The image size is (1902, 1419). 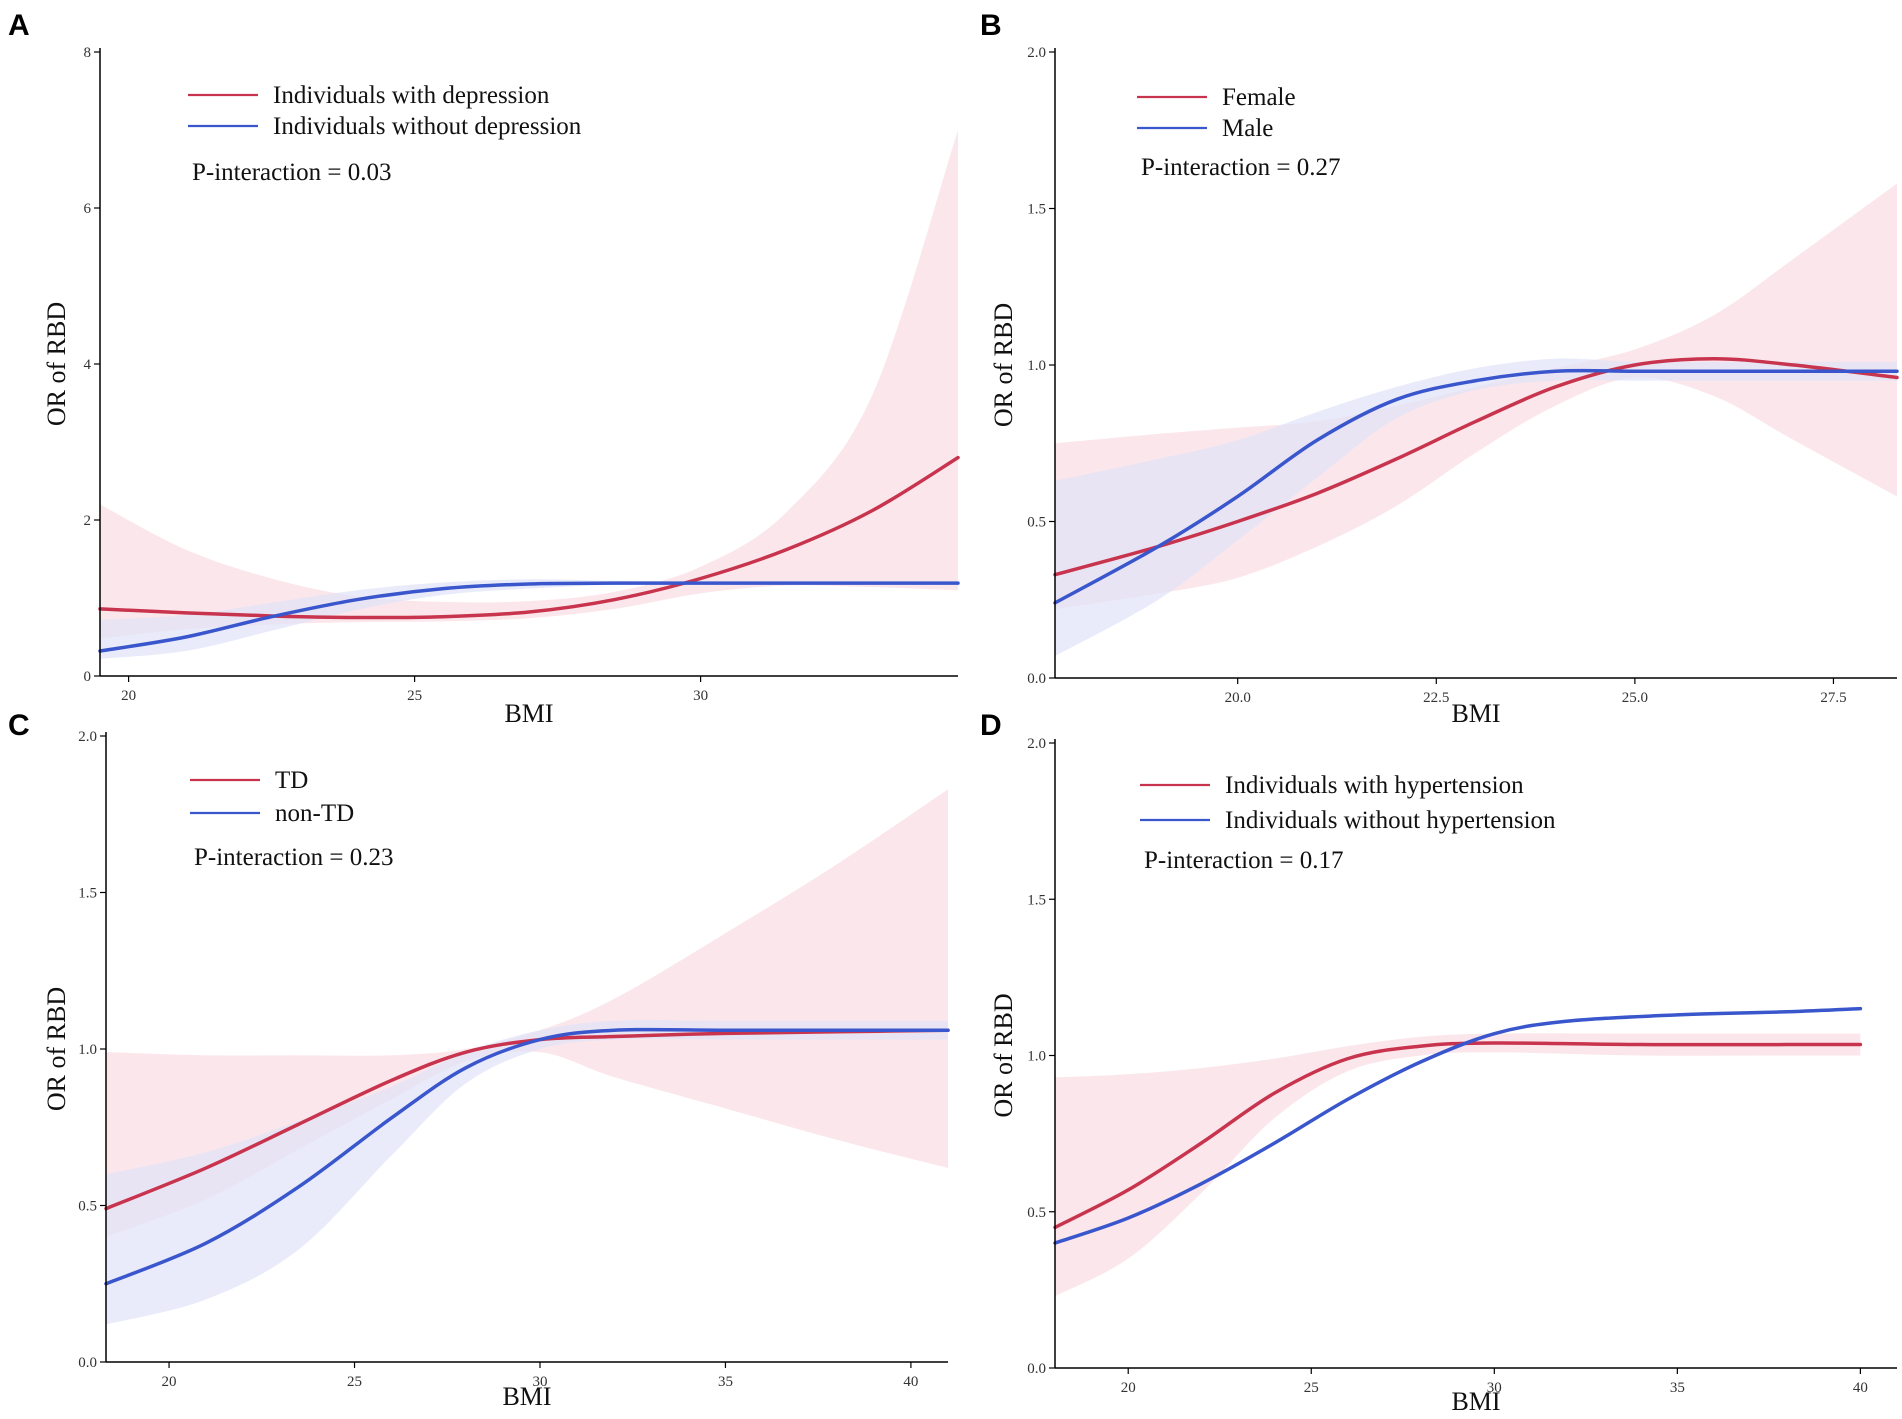 What do you see at coordinates (314, 813) in the screenshot?
I see `legend-label: non-TD` at bounding box center [314, 813].